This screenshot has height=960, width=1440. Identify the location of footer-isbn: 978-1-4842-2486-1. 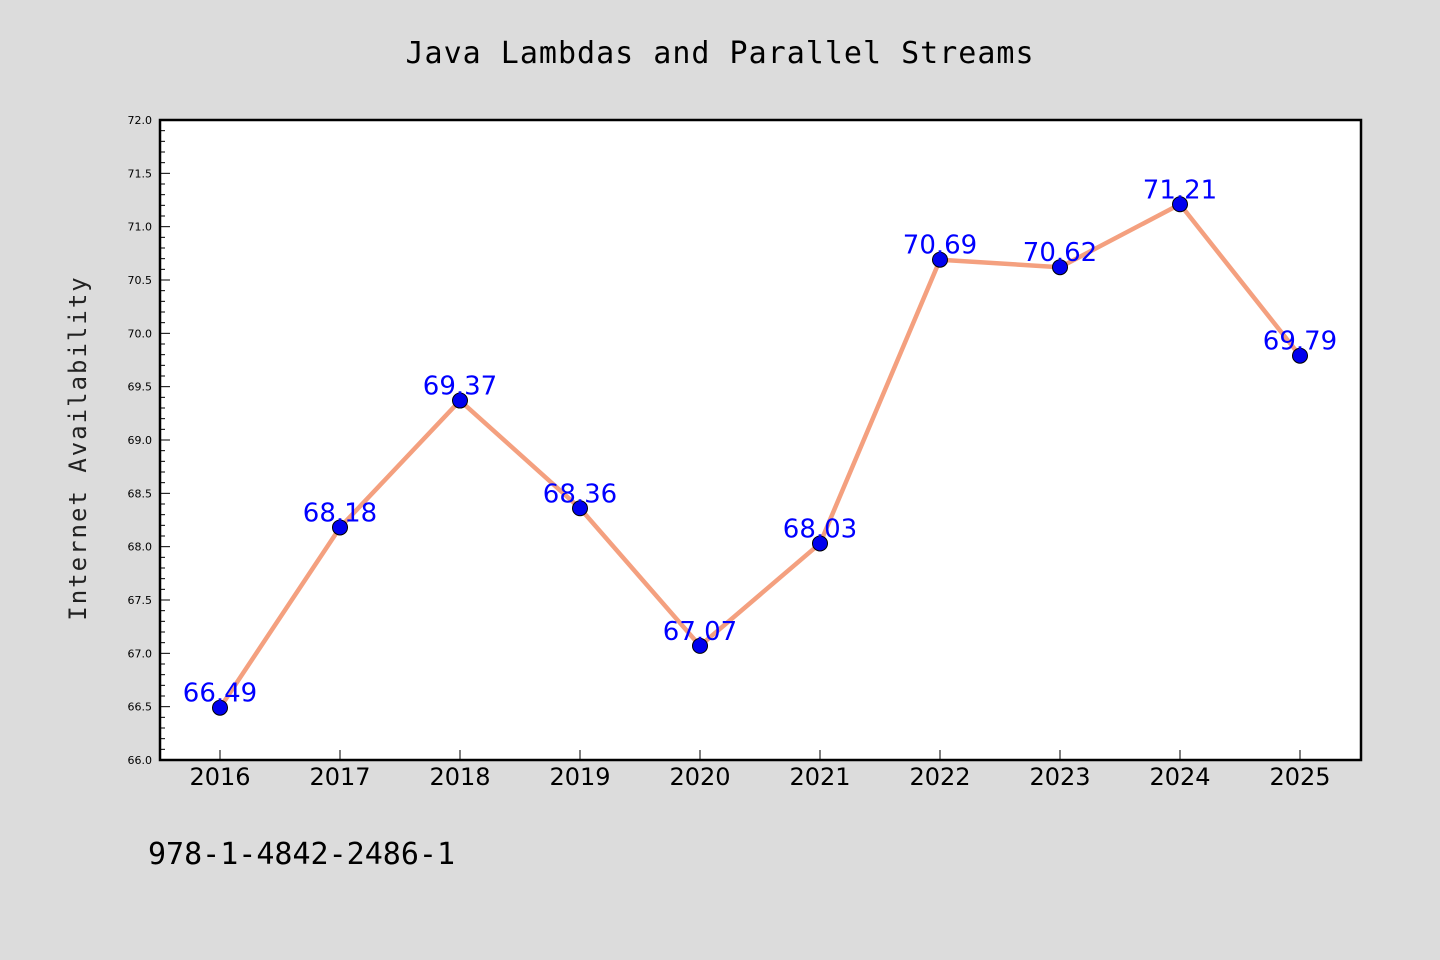
(301, 854).